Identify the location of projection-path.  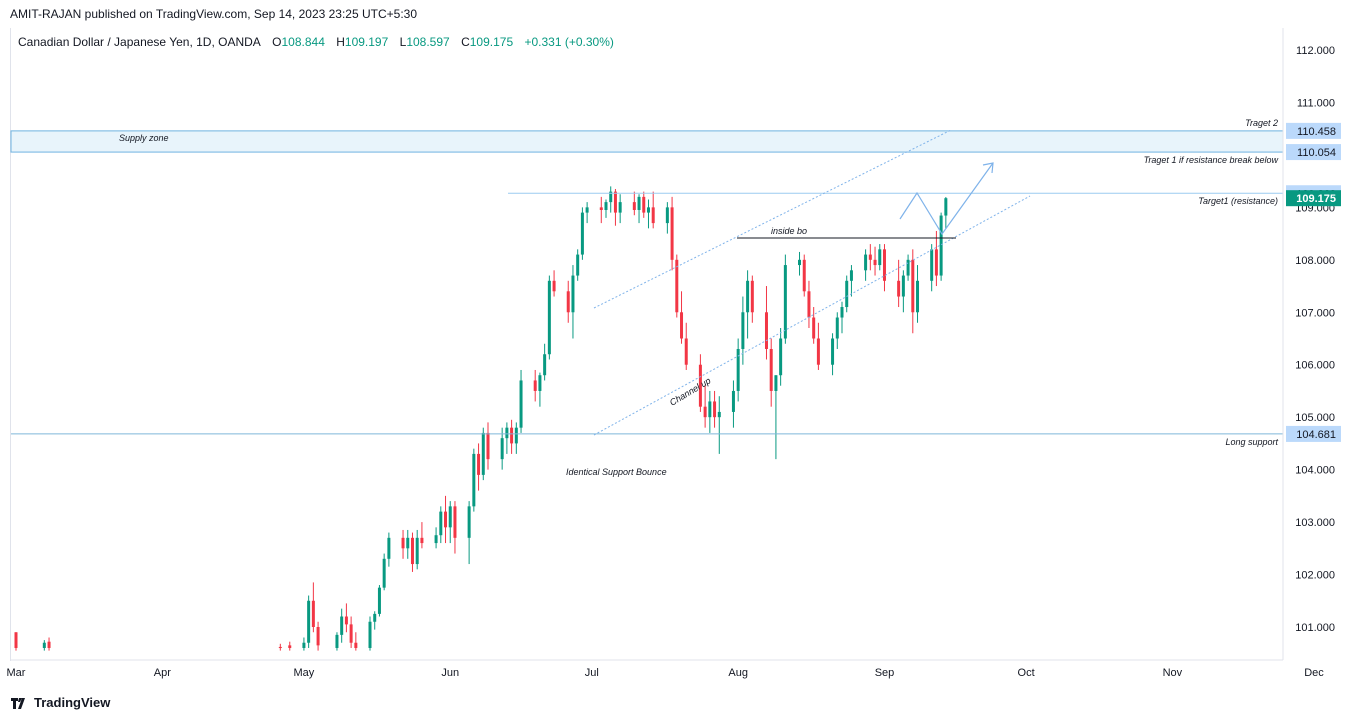
(946, 199).